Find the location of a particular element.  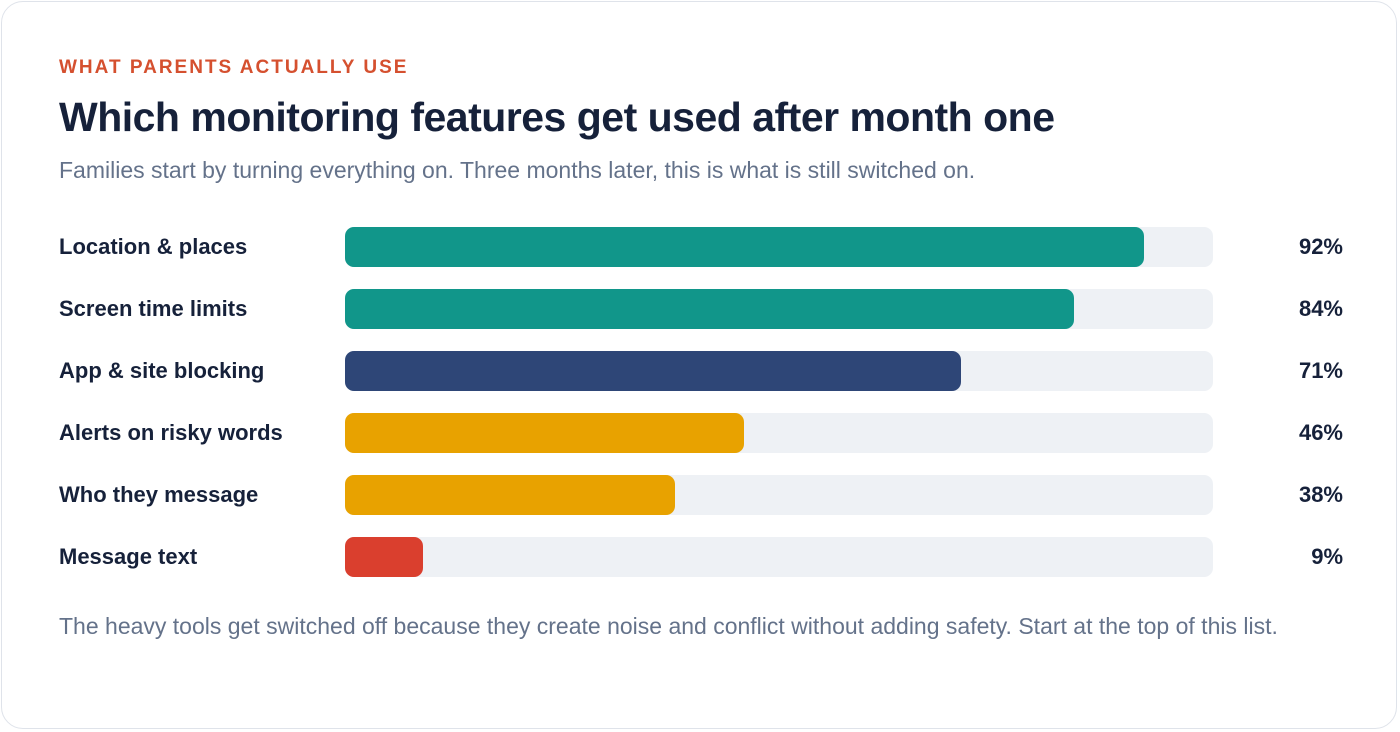

bar-row: Screen time limits 84% is located at coordinates (701, 309).